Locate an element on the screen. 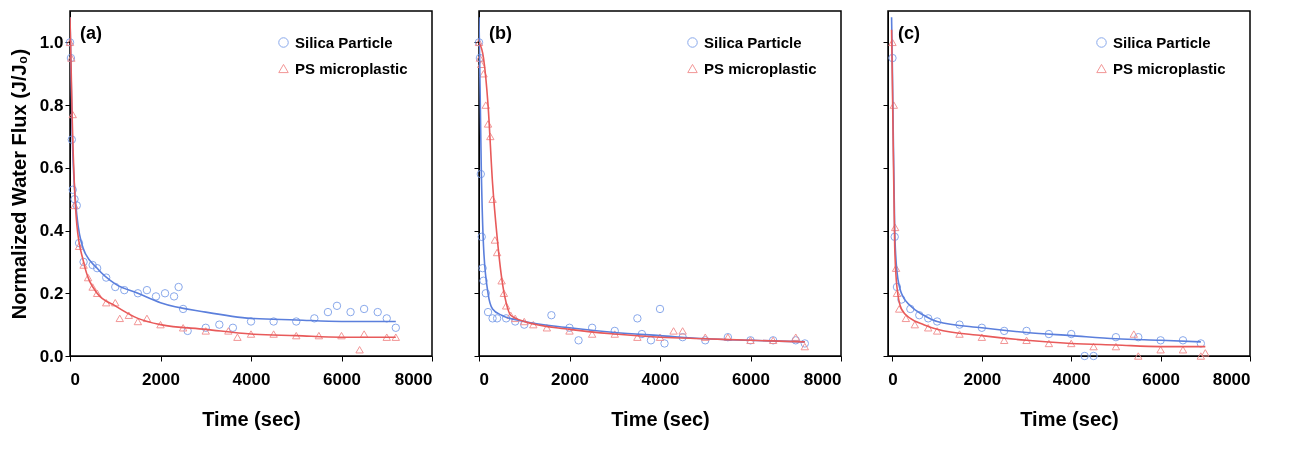 Image resolution: width=1306 pixels, height=452 pixels. y-axis-title: Normalized Water Flux (J/J₀) is located at coordinates (18, 184).